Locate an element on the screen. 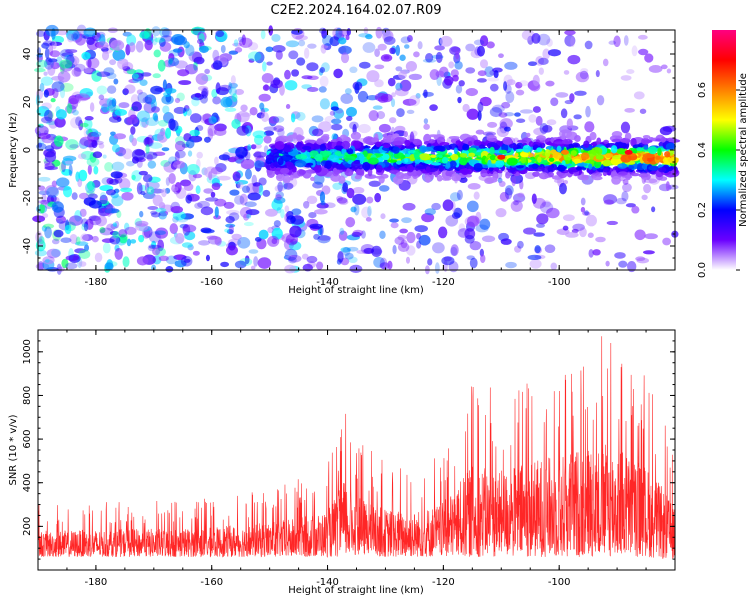 The width and height of the screenshot is (750, 600). y-tick-label: 400 is located at coordinates (27, 482).